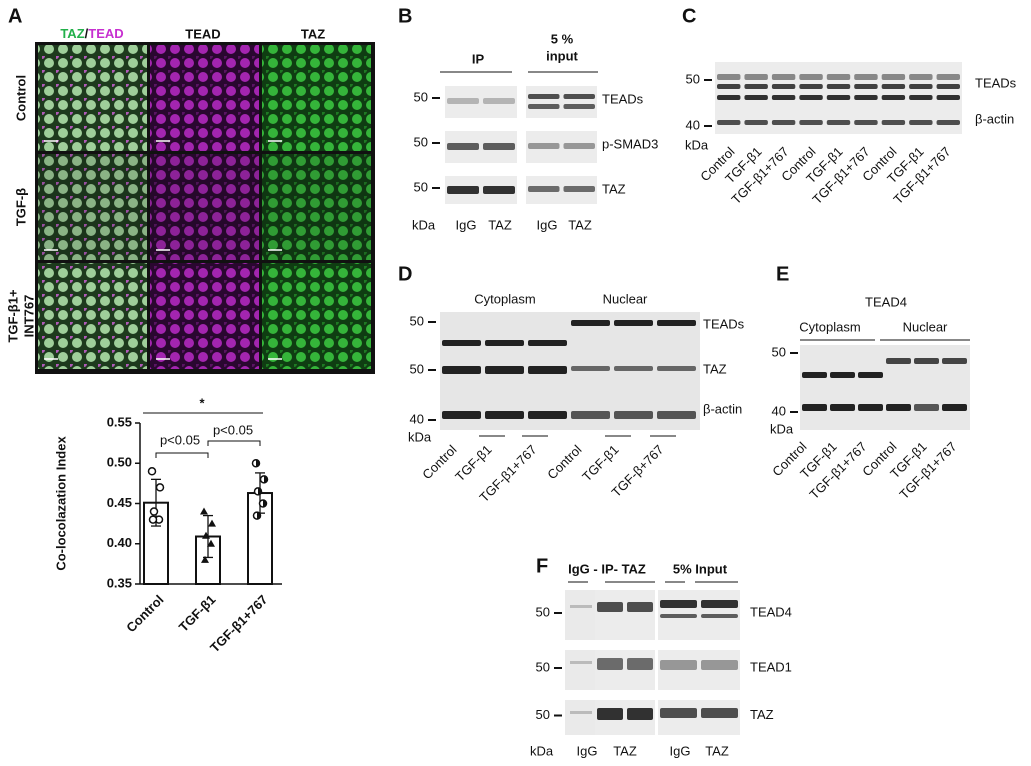 The height and width of the screenshot is (766, 1031). Describe the element at coordinates (625, 615) in the screenshot. I see `blot` at that location.